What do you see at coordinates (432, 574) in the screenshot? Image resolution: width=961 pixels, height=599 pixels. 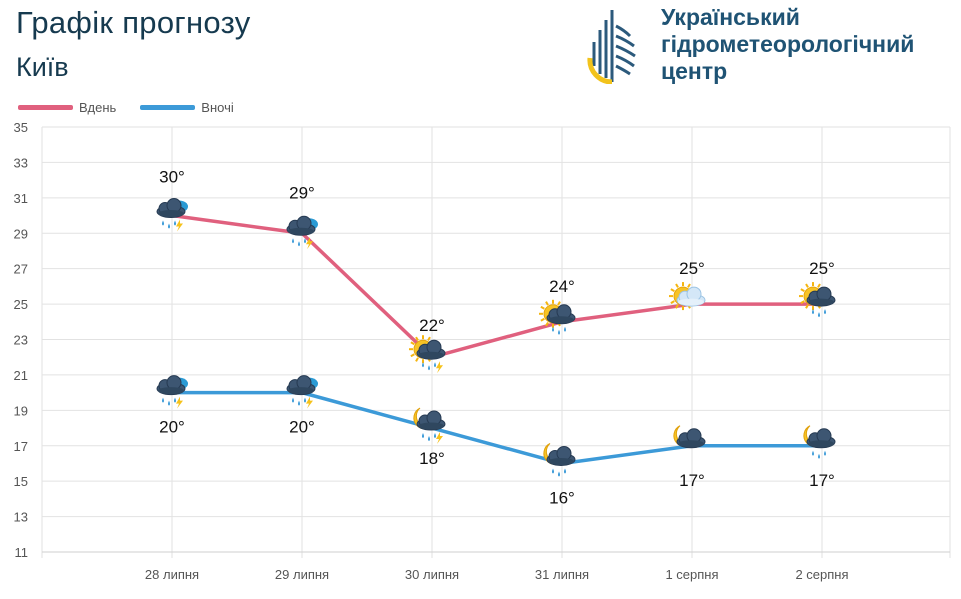 I see `x-tick-label: 30 липня` at bounding box center [432, 574].